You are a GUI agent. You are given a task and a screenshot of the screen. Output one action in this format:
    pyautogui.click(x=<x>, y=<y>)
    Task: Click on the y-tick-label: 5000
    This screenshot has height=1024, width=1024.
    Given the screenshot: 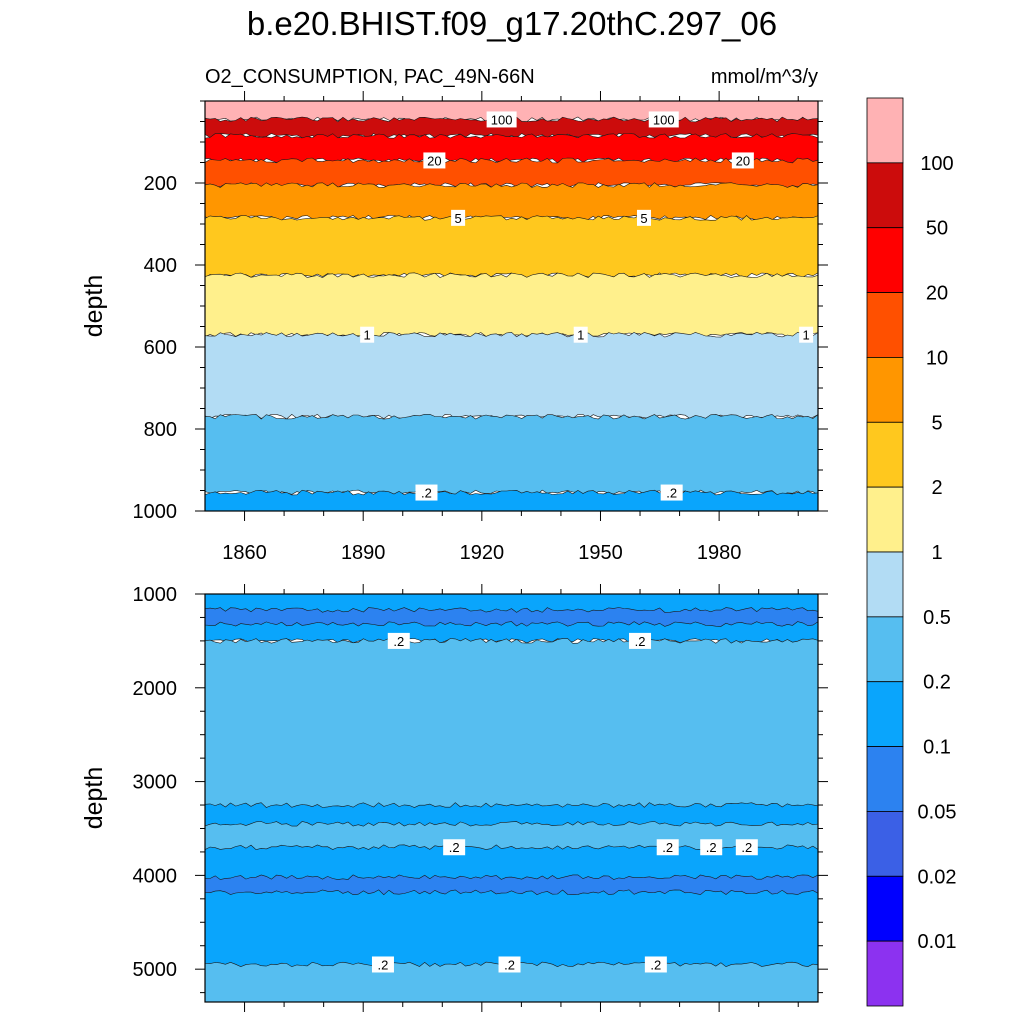 What is the action you would take?
    pyautogui.click(x=155, y=970)
    